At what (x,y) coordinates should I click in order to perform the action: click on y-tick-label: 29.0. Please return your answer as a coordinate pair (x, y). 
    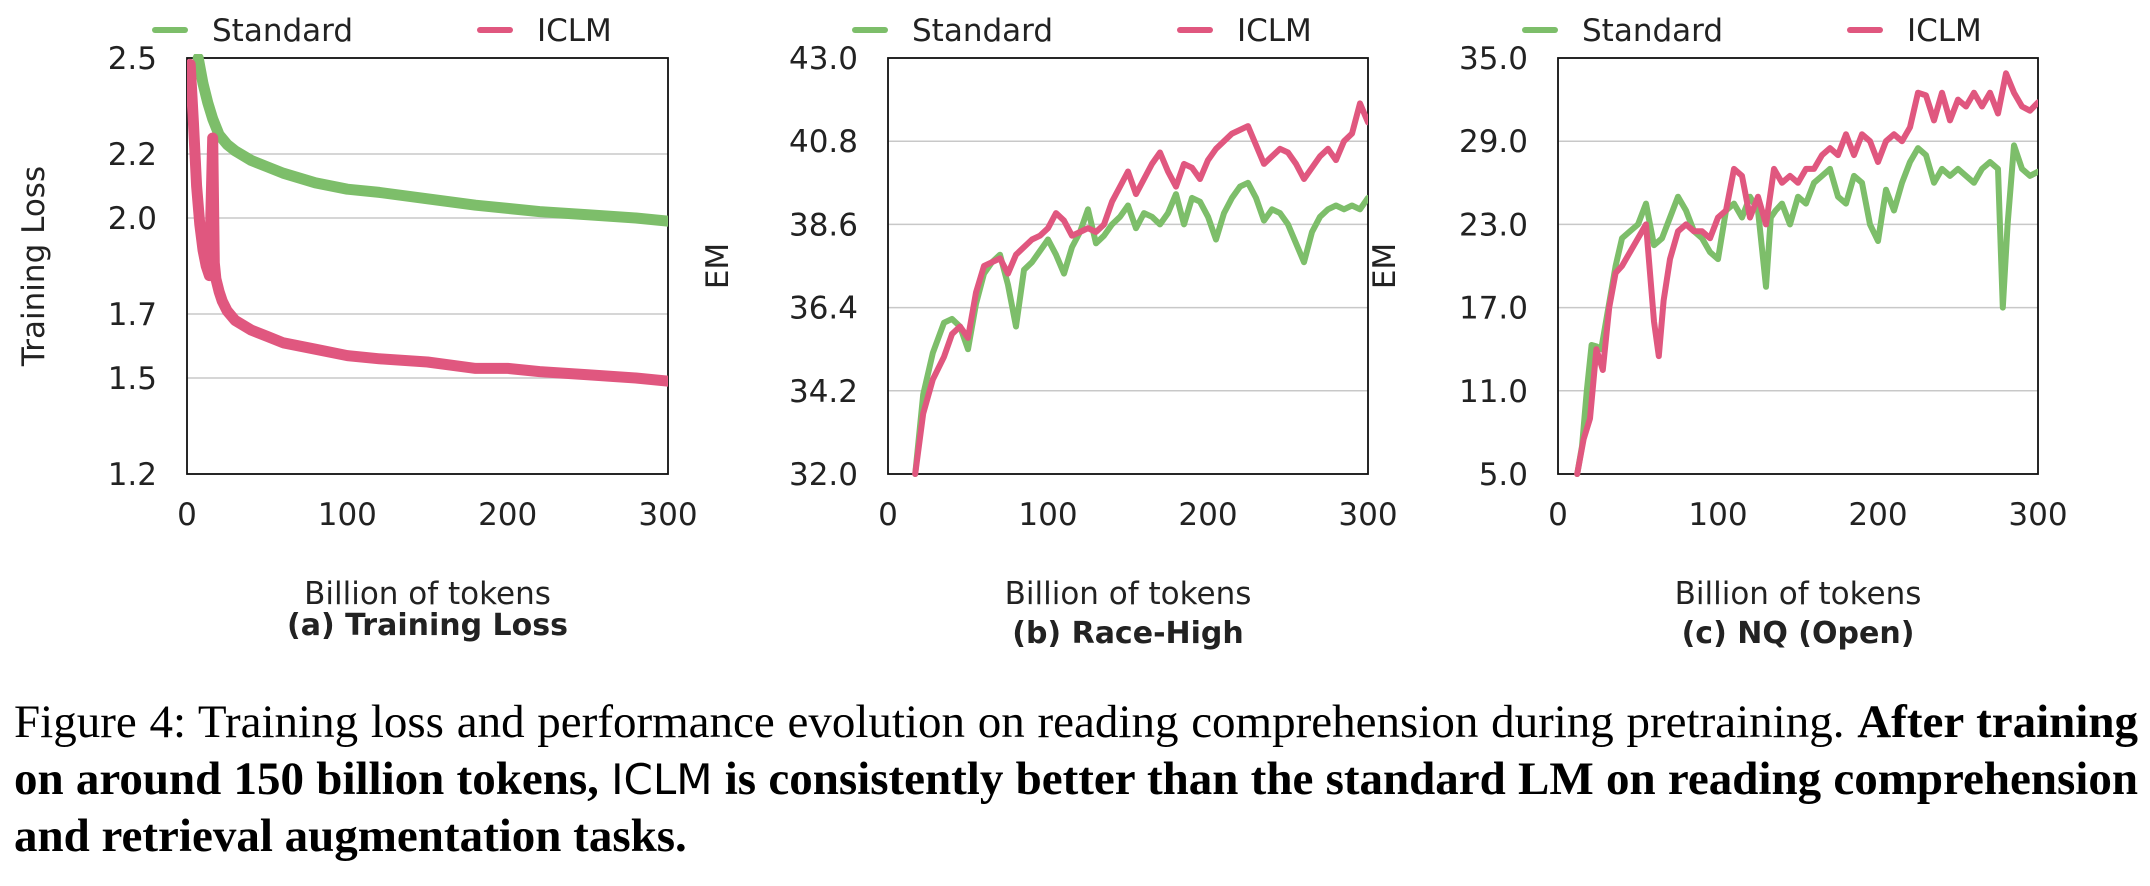
    Looking at the image, I should click on (1493, 142).